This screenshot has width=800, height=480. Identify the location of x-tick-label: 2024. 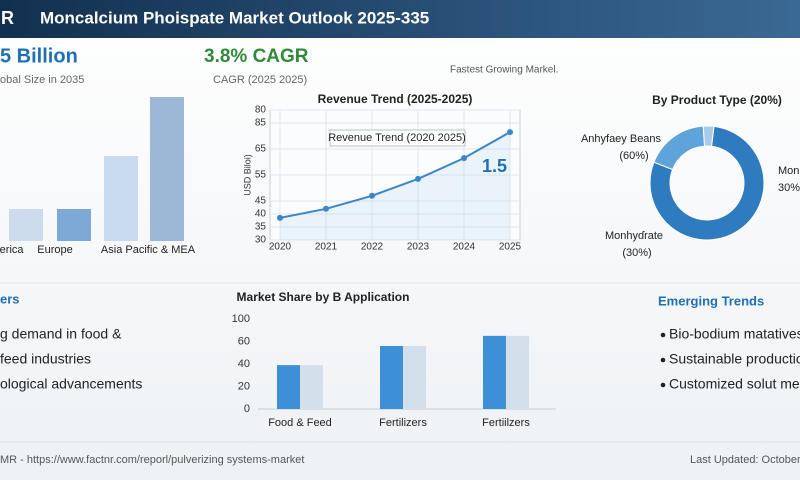
(464, 247).